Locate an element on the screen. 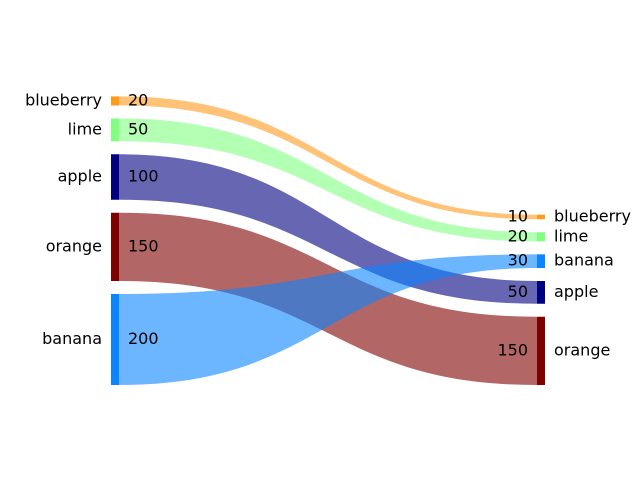 The width and height of the screenshot is (640, 480). value-label: 200 is located at coordinates (143, 338).